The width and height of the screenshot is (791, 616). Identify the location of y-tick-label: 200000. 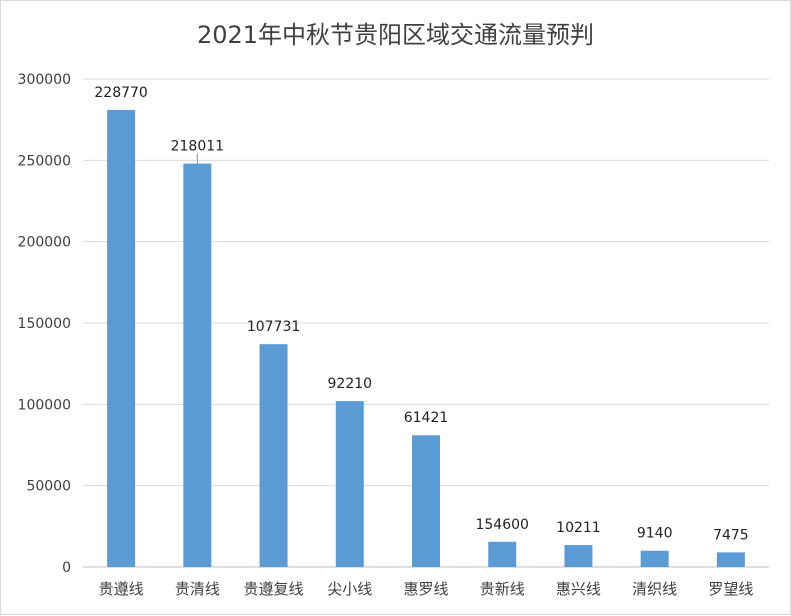
(44, 243).